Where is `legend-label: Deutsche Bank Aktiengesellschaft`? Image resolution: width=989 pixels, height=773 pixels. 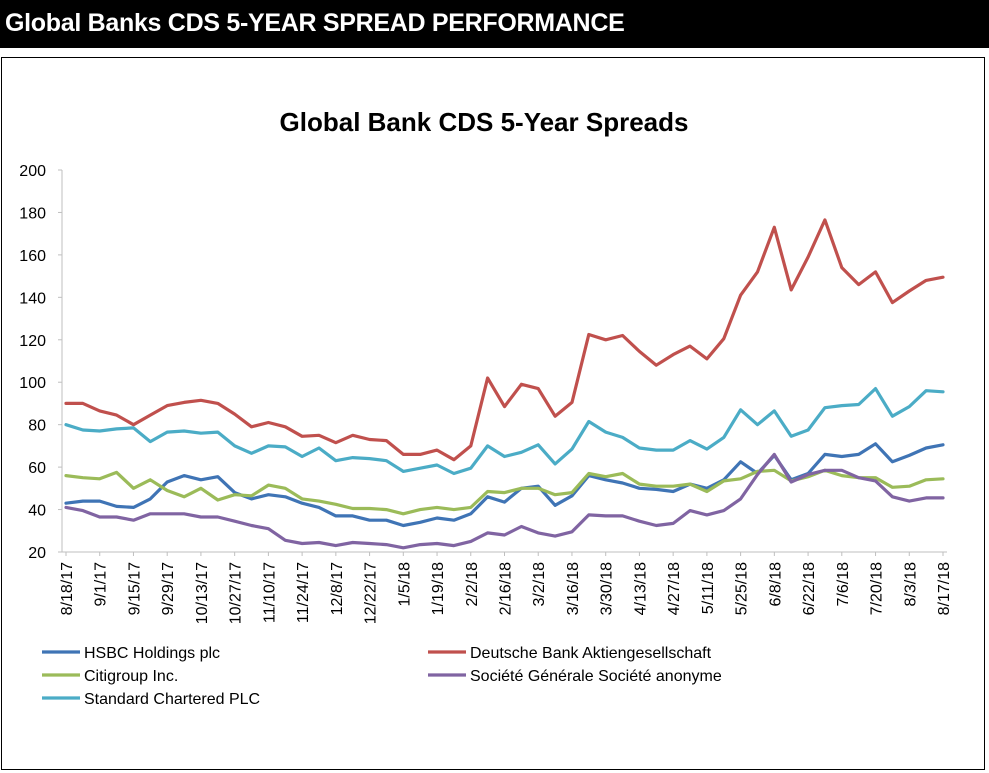 legend-label: Deutsche Bank Aktiengesellschaft is located at coordinates (591, 653).